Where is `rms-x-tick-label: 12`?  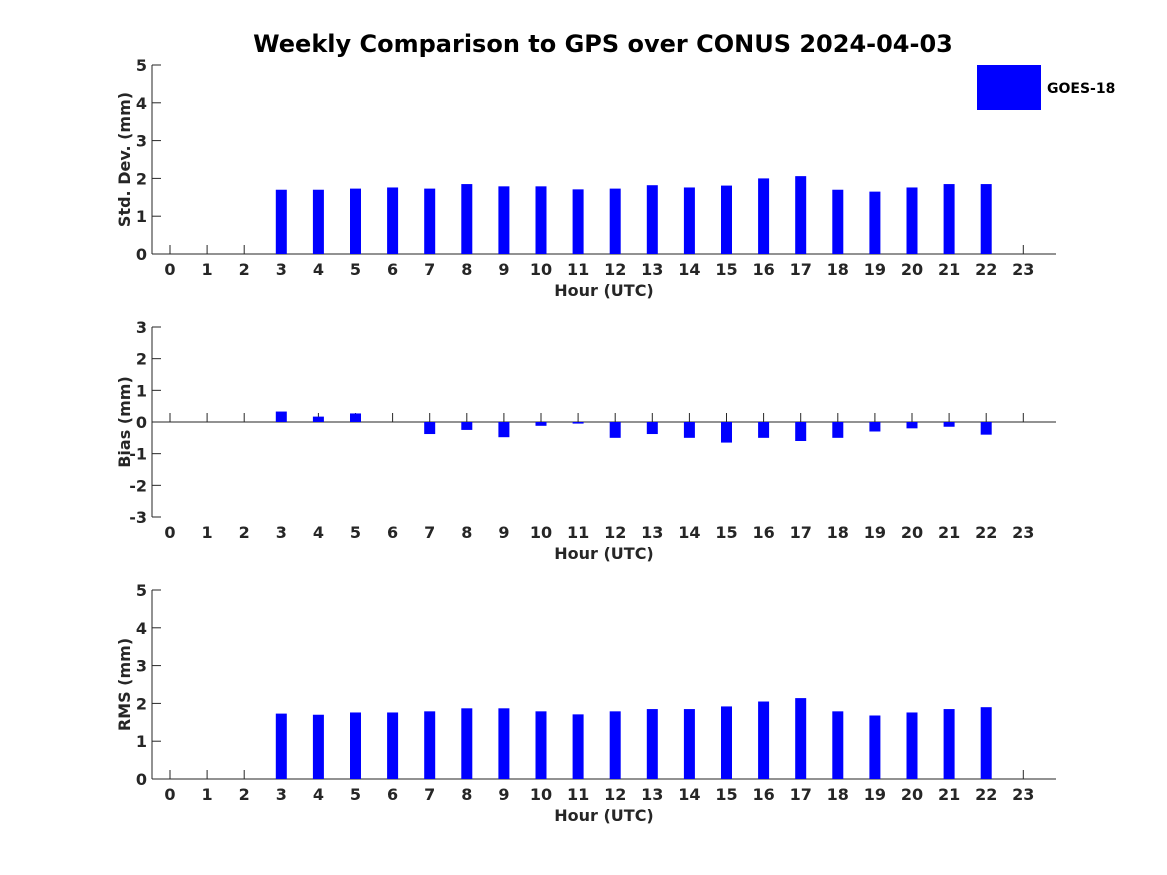
rms-x-tick-label: 12 is located at coordinates (615, 794).